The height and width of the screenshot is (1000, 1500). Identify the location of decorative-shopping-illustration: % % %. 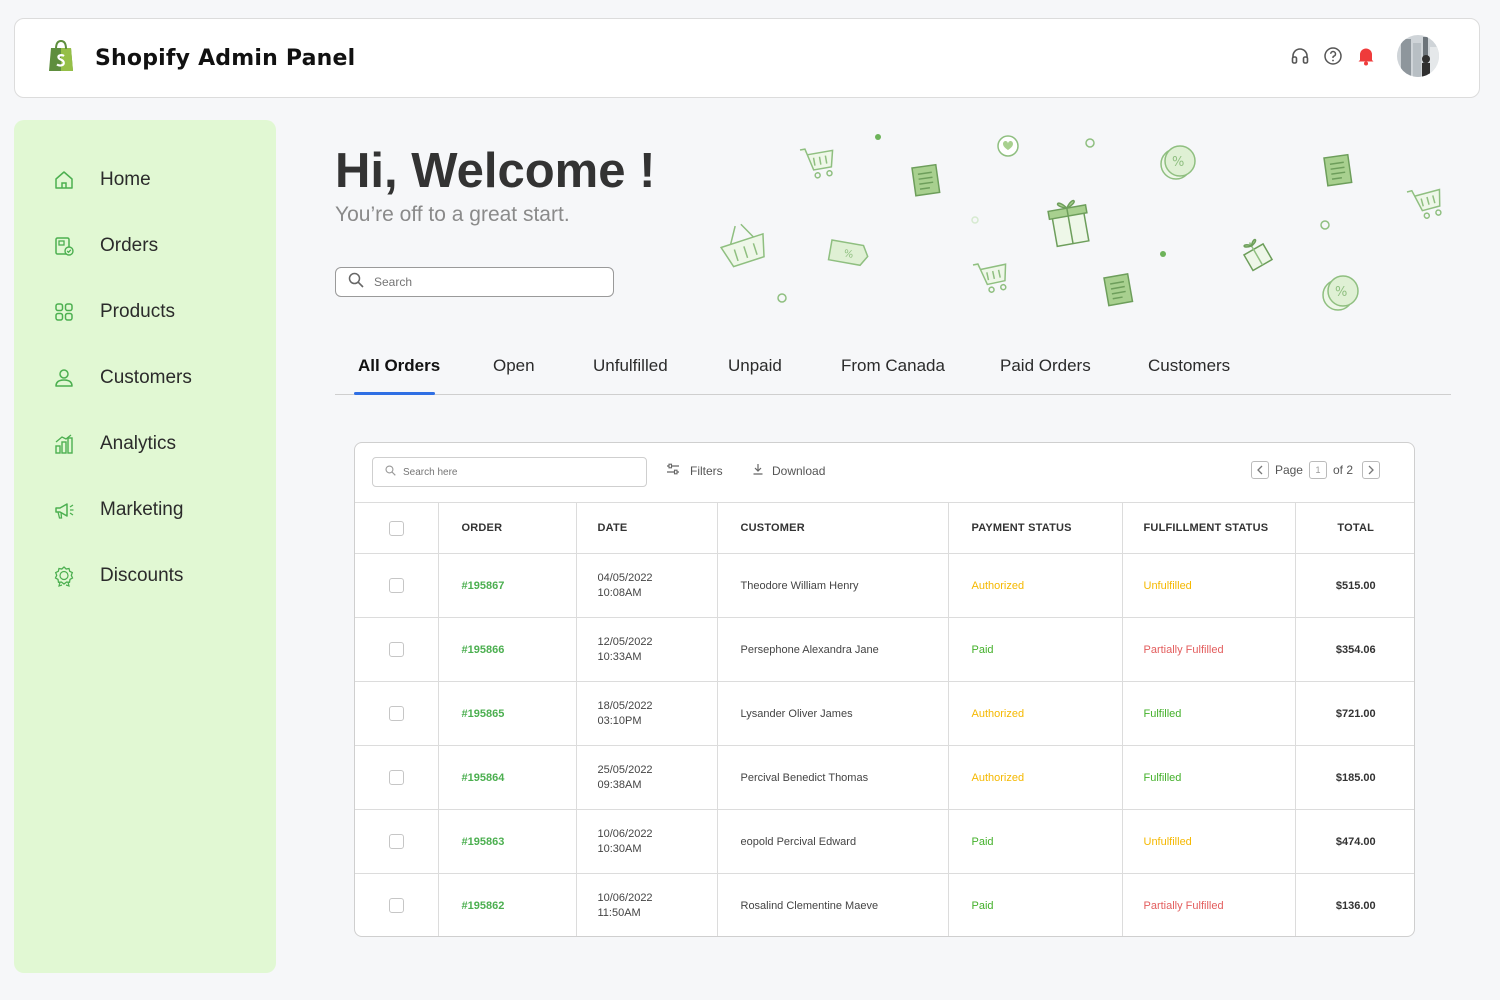
(1080, 222).